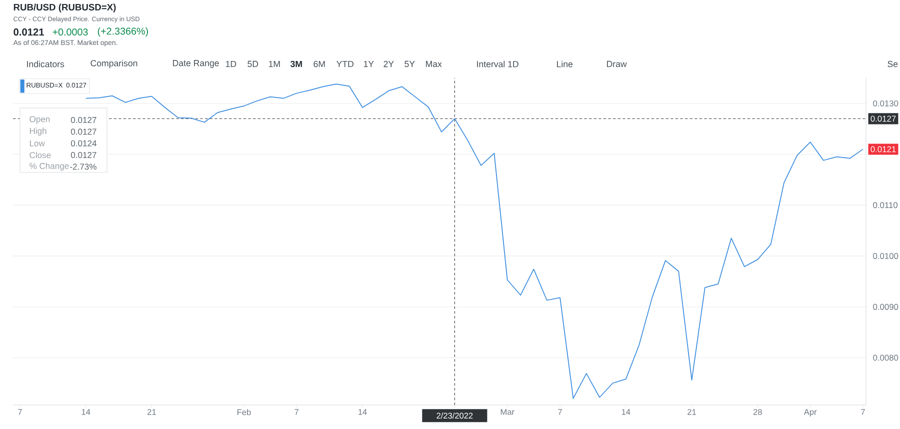  What do you see at coordinates (244, 412) in the screenshot?
I see `x-tick-label: Feb` at bounding box center [244, 412].